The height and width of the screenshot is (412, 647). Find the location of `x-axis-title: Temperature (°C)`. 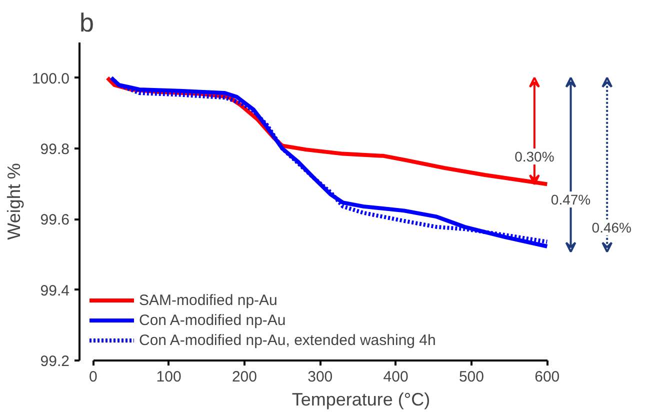

x-axis-title: Temperature (°C) is located at coordinates (361, 400).